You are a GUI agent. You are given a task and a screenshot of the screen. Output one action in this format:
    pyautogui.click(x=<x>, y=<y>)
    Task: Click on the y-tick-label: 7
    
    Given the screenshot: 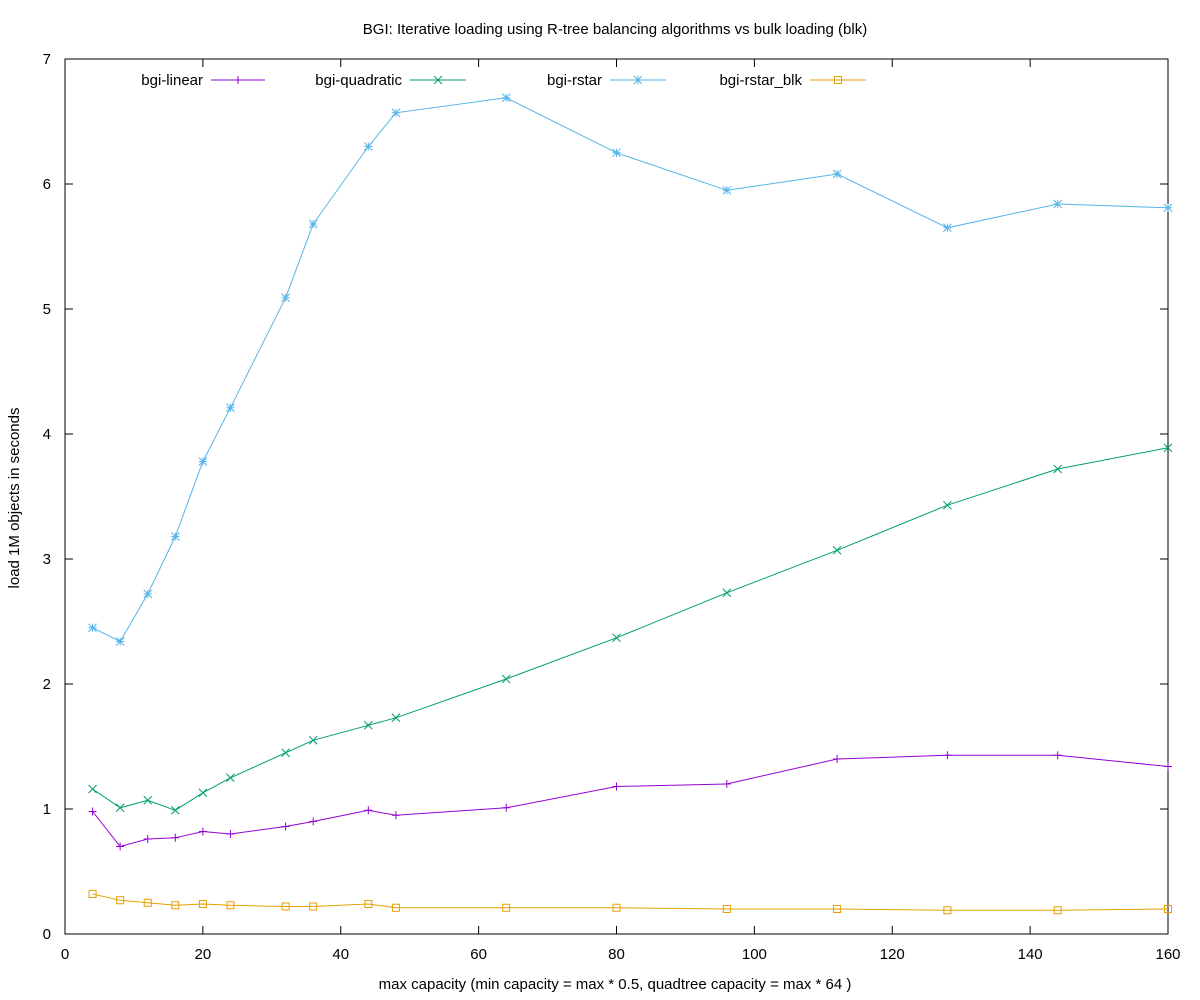 What is the action you would take?
    pyautogui.click(x=47, y=59)
    